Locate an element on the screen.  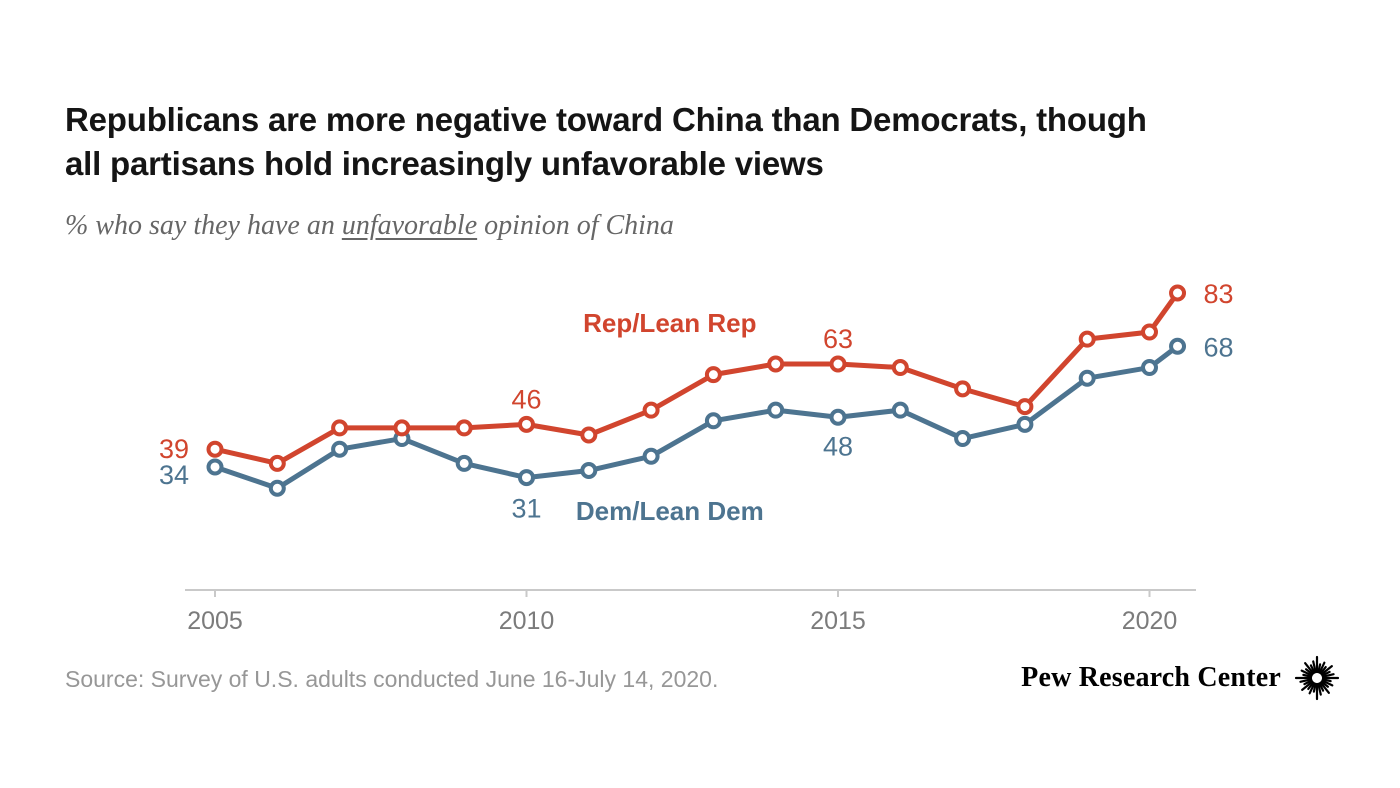
pew-logo: Pew Research Center is located at coordinates (1180, 678).